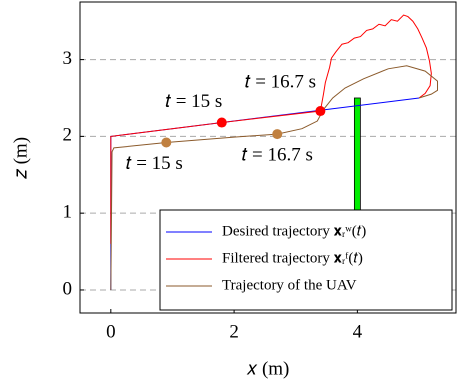 The image size is (458, 390). What do you see at coordinates (68, 288) in the screenshot?
I see `y-tick-label: 0` at bounding box center [68, 288].